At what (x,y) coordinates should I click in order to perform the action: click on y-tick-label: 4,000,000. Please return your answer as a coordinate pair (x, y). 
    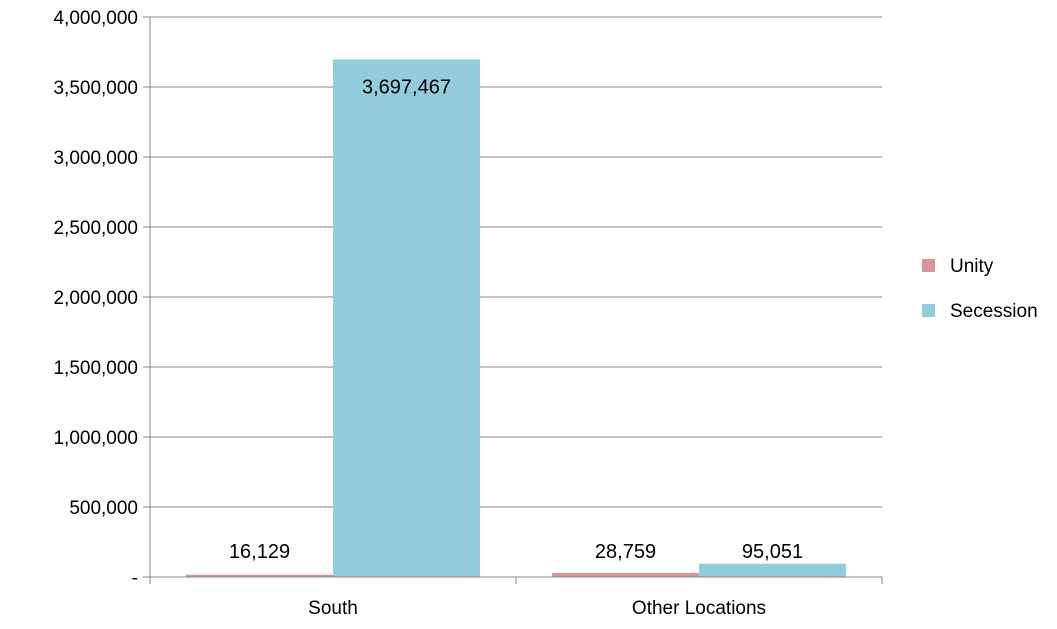
    Looking at the image, I should click on (95, 18).